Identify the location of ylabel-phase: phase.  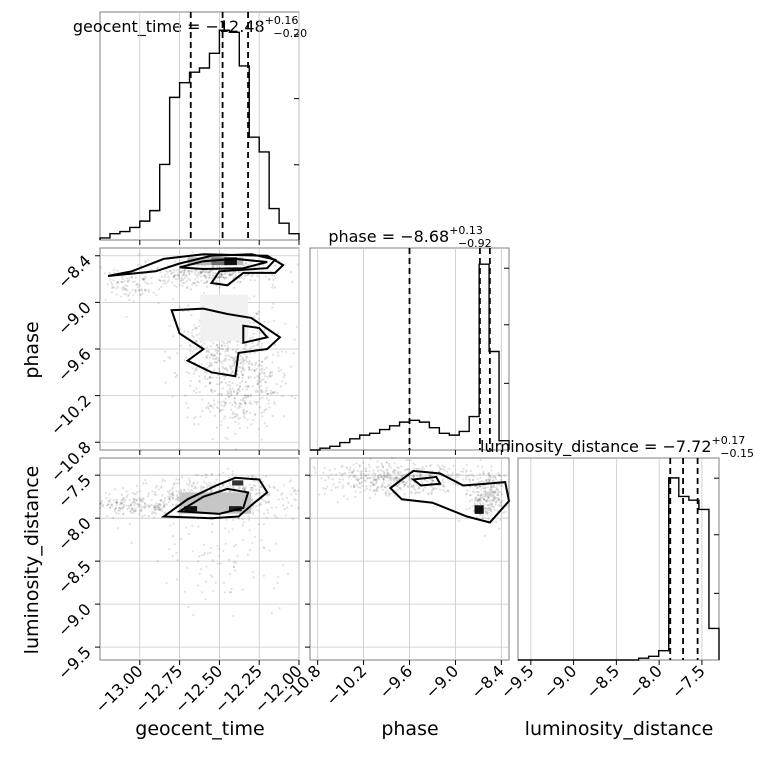
(32, 349).